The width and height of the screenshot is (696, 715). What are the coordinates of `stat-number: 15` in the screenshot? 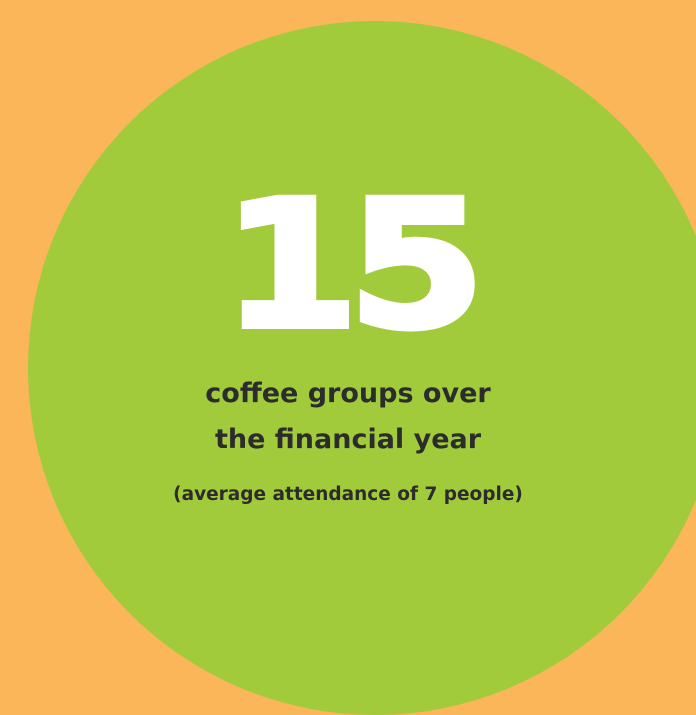 It's located at (354, 265).